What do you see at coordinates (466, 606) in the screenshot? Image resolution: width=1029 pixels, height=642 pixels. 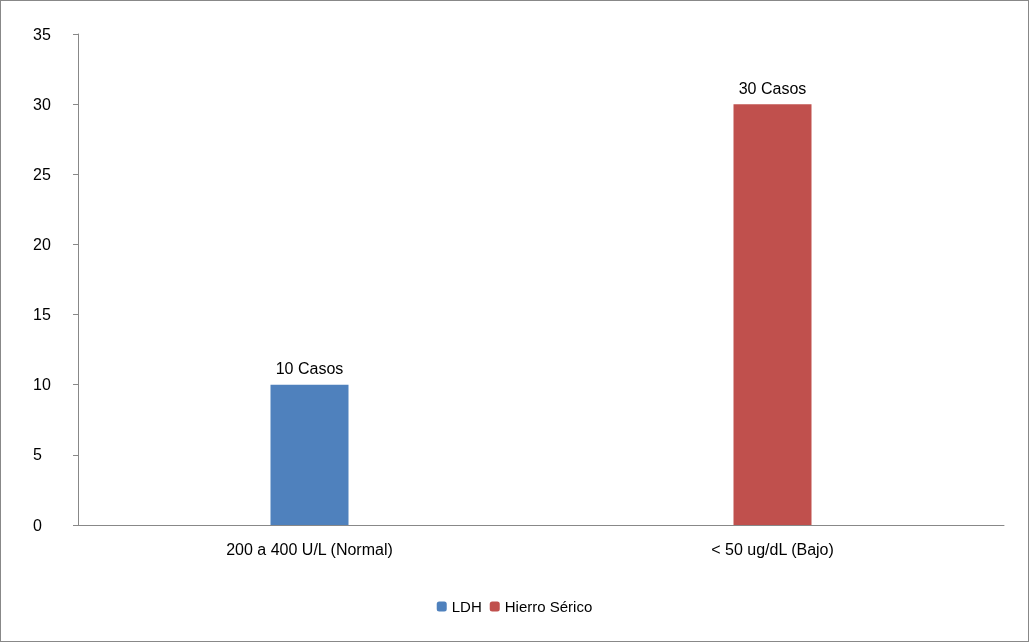 I see `legend-label: LDH` at bounding box center [466, 606].